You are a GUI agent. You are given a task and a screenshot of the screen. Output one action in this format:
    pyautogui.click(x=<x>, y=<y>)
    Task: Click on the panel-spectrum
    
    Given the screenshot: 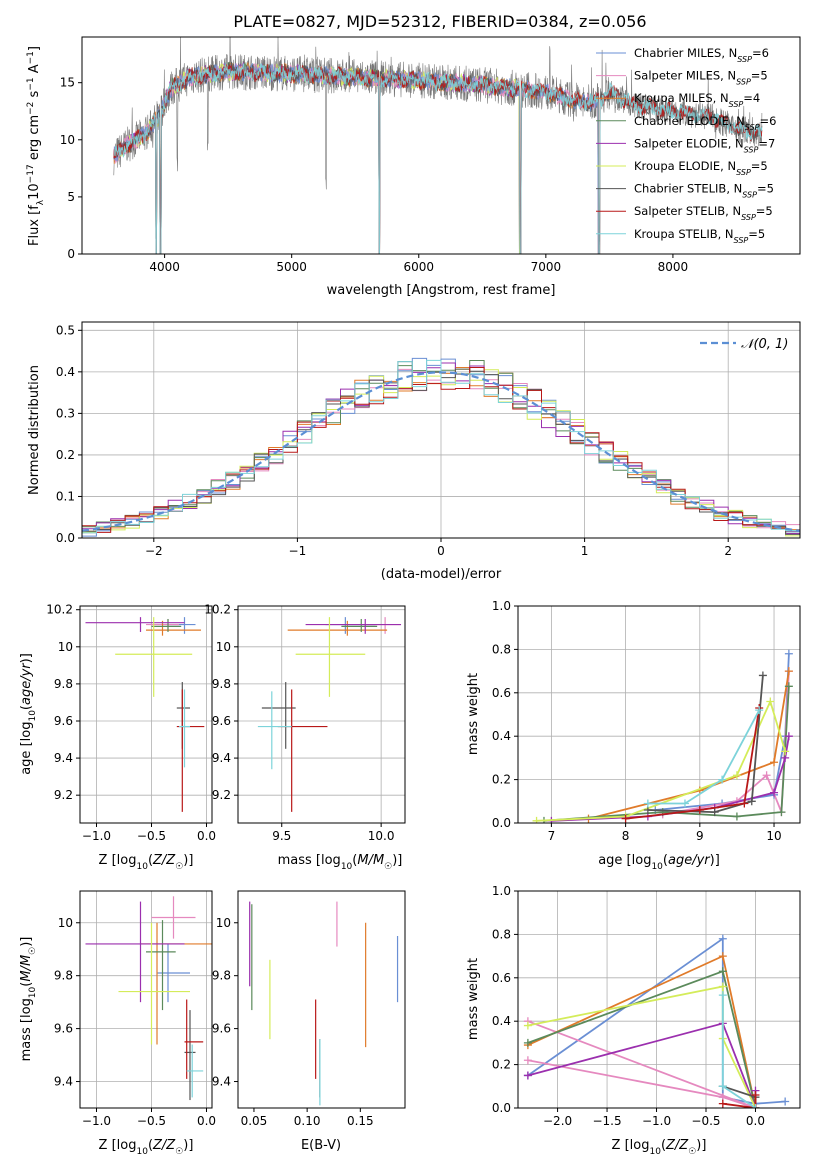 What is the action you would take?
    pyautogui.click(x=438, y=145)
    